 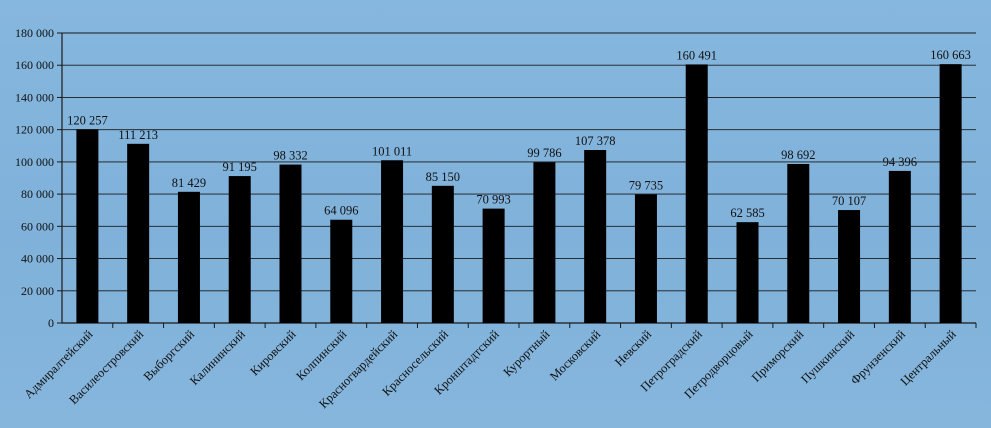 What do you see at coordinates (849, 201) in the screenshot?
I see `data-label: 70 107` at bounding box center [849, 201].